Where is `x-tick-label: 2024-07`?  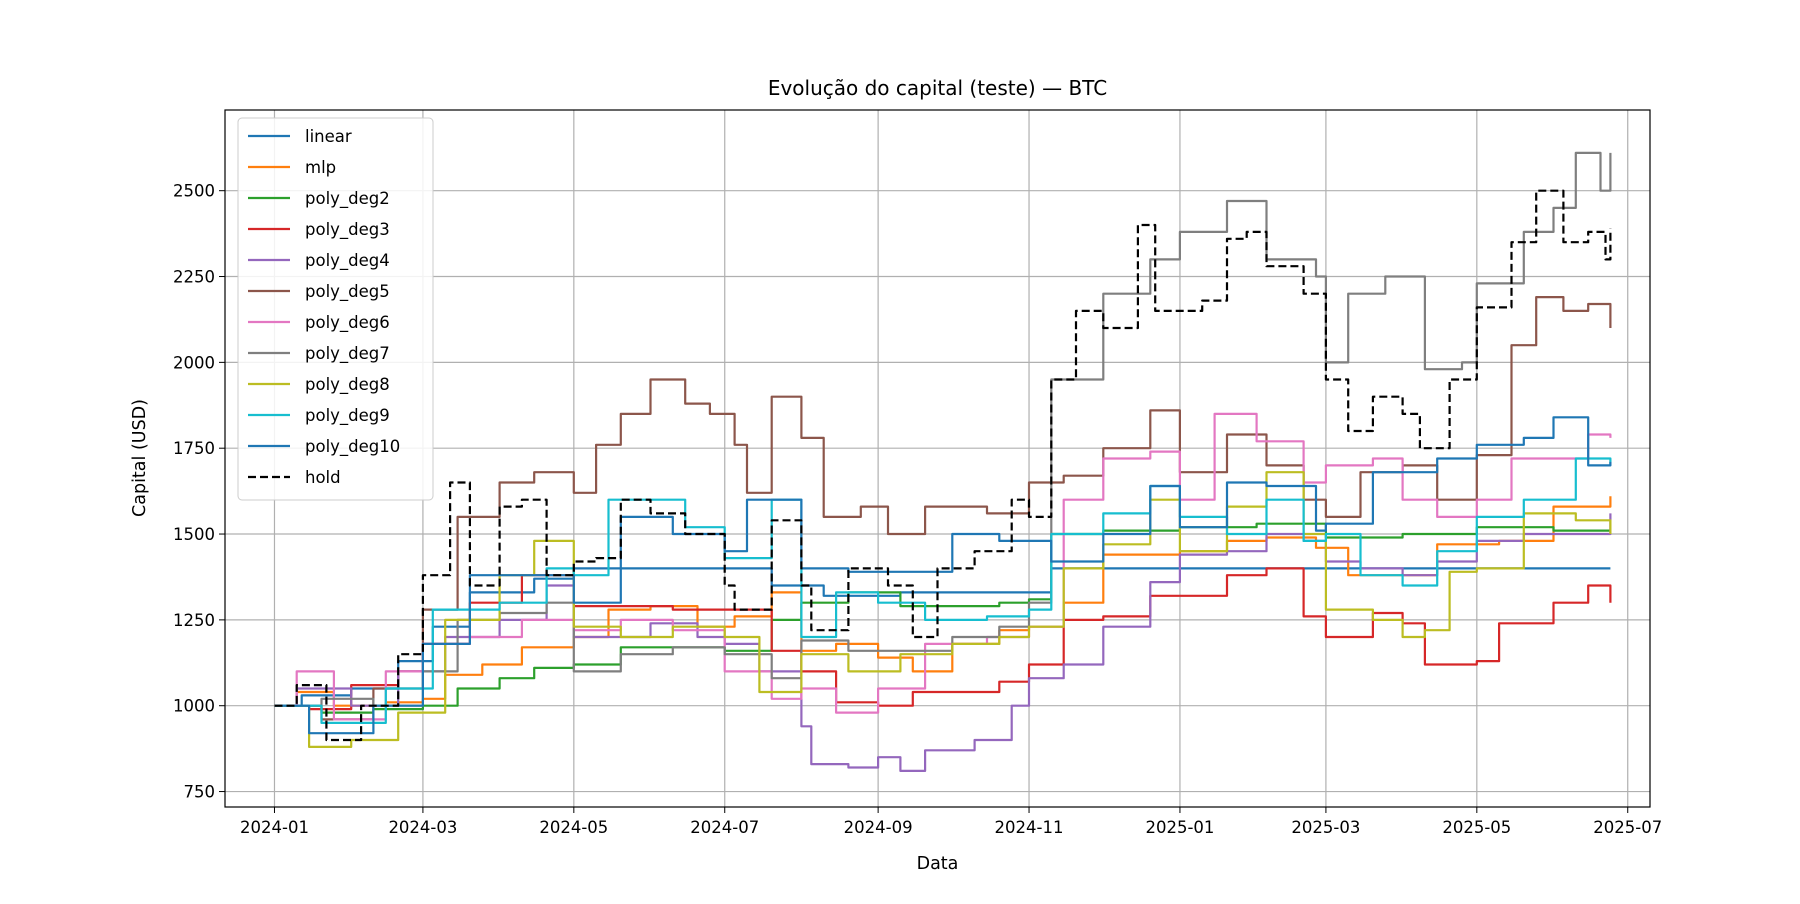
x-tick-label: 2024-07 is located at coordinates (724, 827).